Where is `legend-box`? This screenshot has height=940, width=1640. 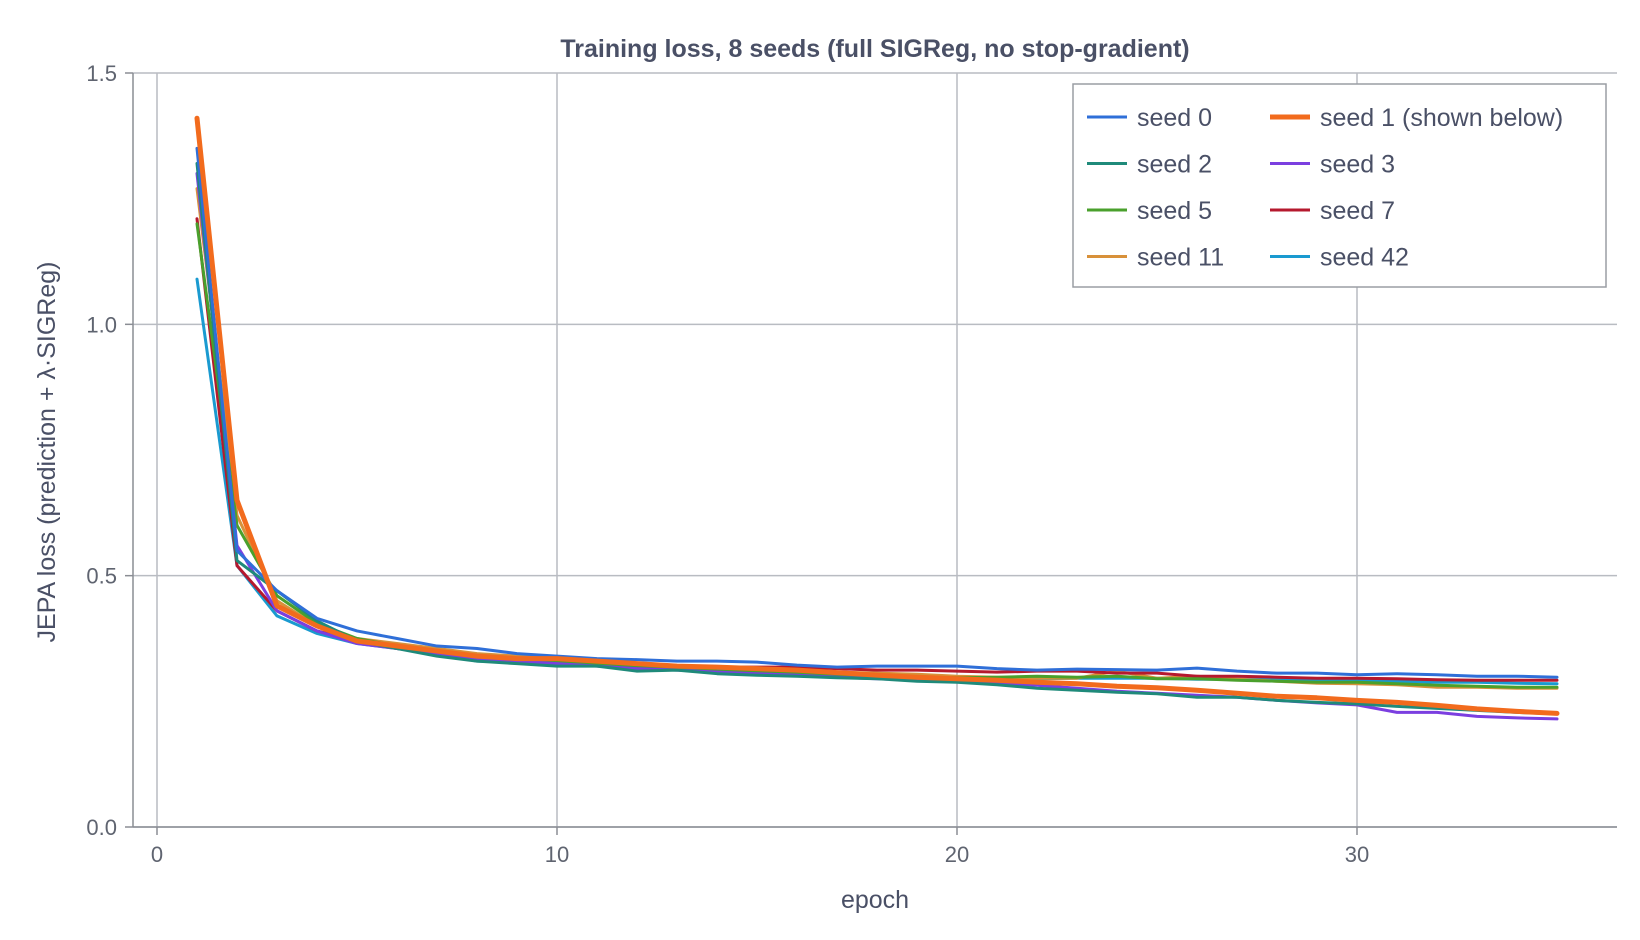 legend-box is located at coordinates (1339, 185).